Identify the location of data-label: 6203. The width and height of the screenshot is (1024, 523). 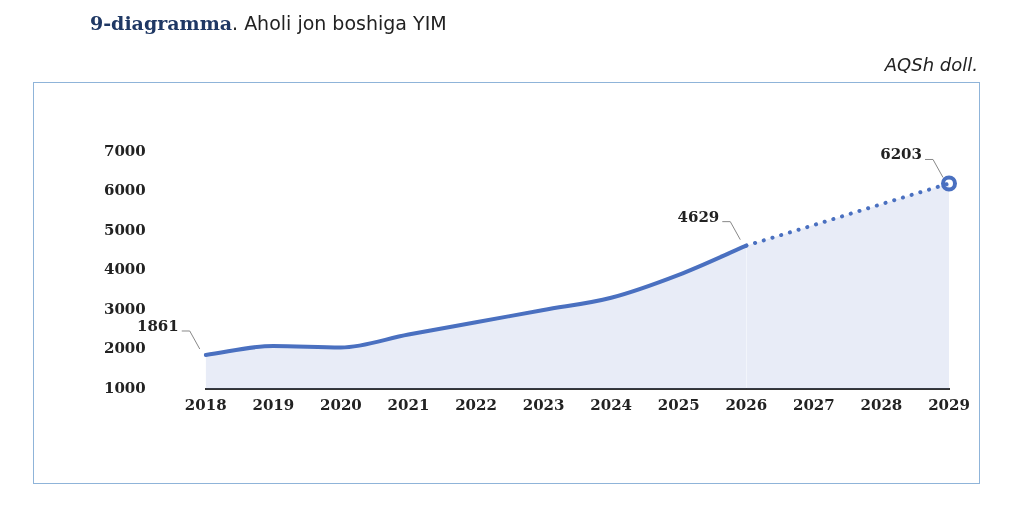
(901, 154).